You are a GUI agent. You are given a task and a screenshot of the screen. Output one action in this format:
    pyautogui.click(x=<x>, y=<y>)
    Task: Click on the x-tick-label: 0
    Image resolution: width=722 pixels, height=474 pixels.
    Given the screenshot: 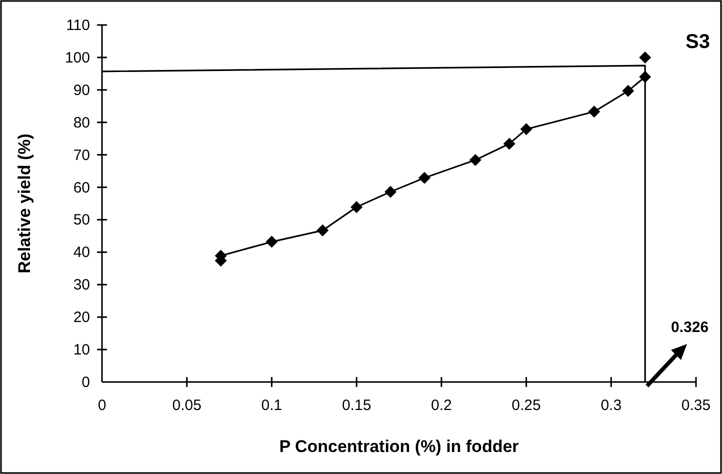 What is the action you would take?
    pyautogui.click(x=102, y=405)
    